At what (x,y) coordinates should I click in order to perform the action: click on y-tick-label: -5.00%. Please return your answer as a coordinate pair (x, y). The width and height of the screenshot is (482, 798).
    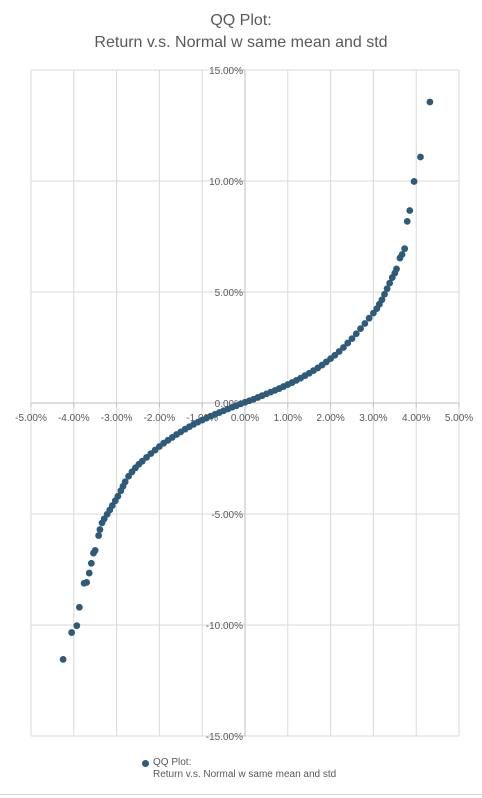
    Looking at the image, I should click on (227, 515).